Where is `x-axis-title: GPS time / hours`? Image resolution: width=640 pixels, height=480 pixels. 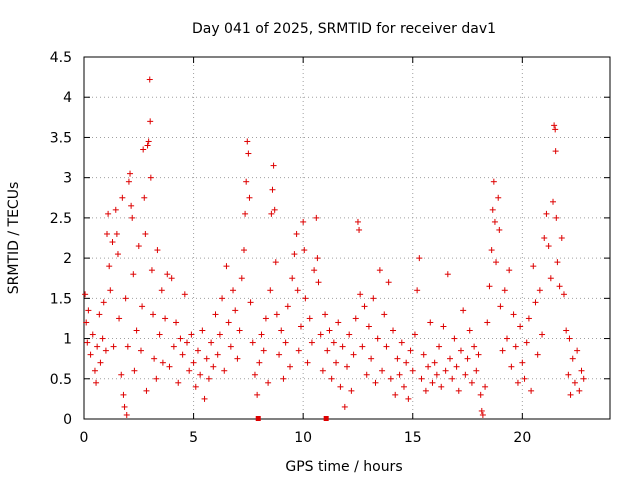 x-axis-title: GPS time / hours is located at coordinates (343, 467).